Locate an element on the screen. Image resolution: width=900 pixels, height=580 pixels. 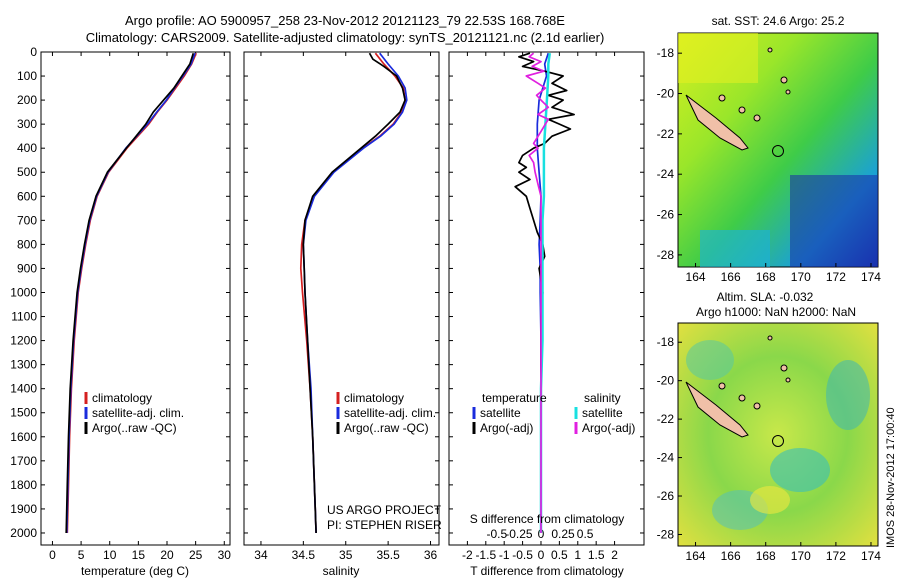
depth-tick-label: 900 is located at coordinates (27, 268).